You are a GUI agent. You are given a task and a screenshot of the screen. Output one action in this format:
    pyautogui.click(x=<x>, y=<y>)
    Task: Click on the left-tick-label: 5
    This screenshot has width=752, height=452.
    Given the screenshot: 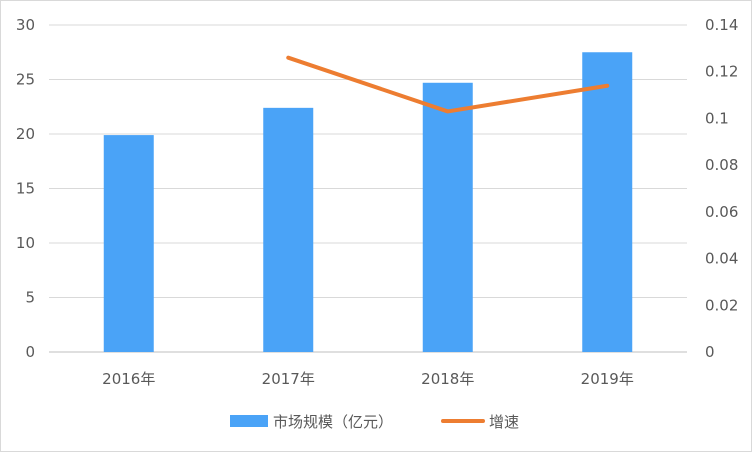 What is the action you would take?
    pyautogui.click(x=30, y=298)
    